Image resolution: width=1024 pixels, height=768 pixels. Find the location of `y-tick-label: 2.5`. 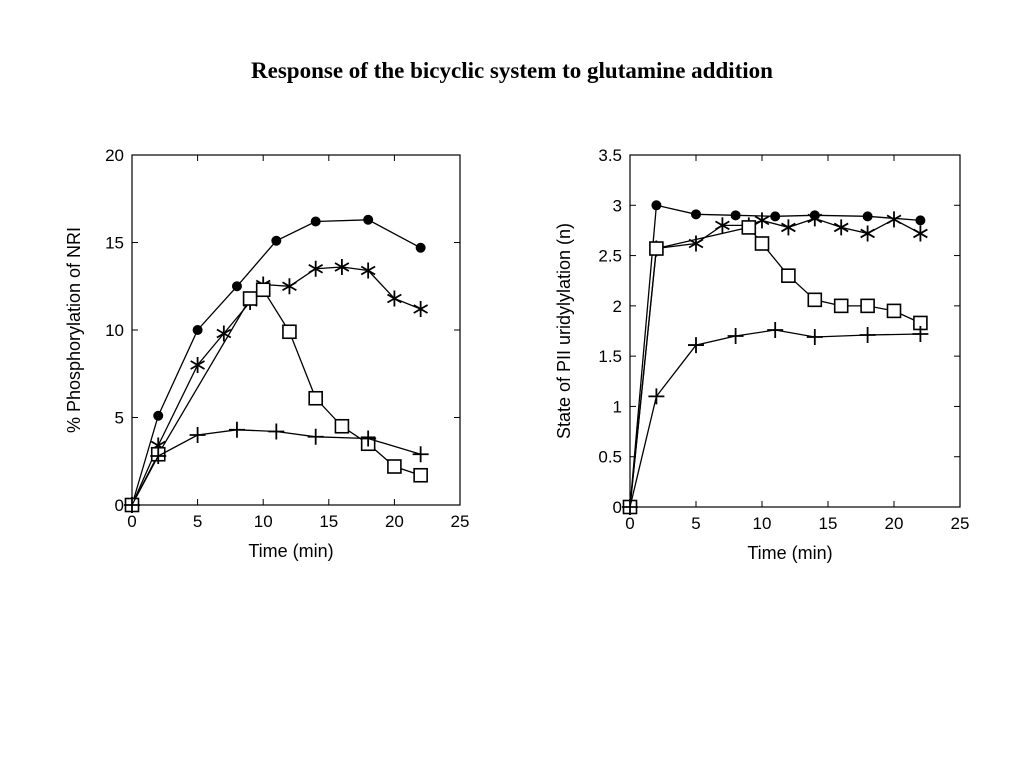

y-tick-label: 2.5 is located at coordinates (610, 256).